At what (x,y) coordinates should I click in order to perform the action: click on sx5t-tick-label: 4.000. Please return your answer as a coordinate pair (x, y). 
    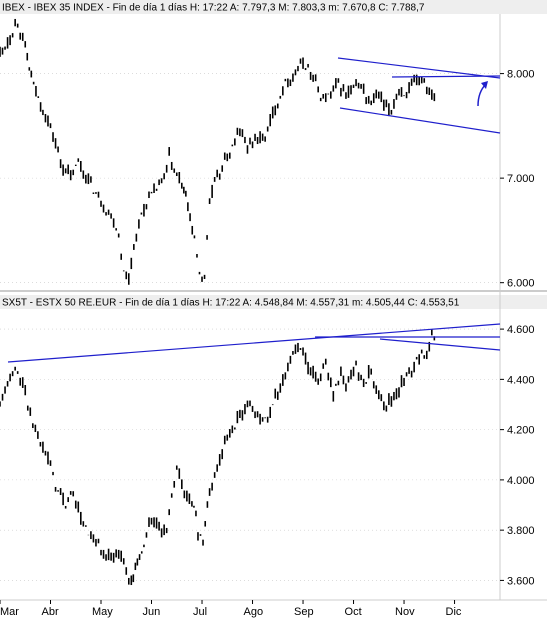
    Looking at the image, I should click on (521, 481).